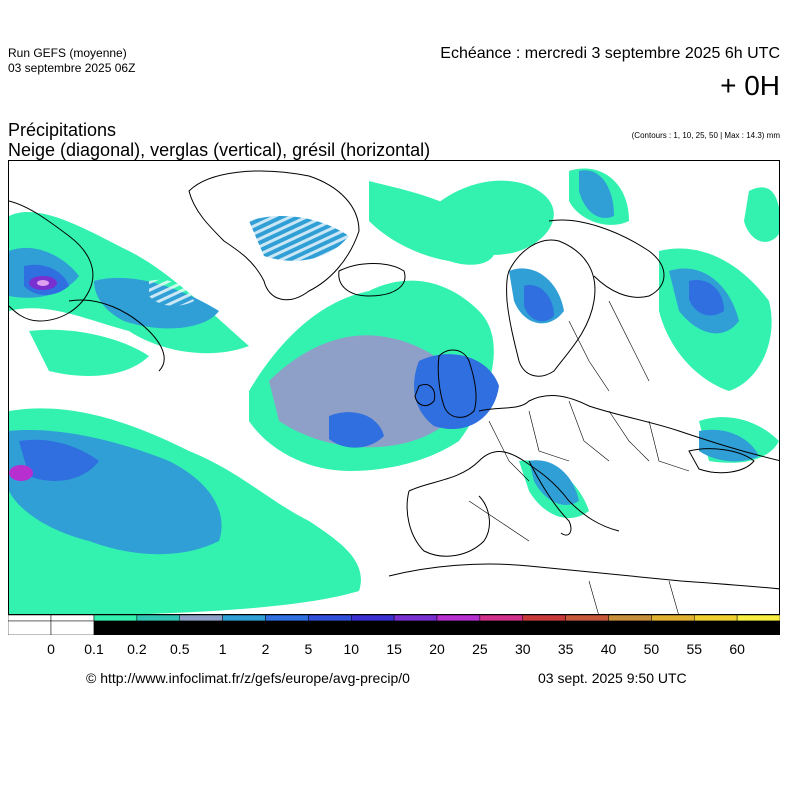 The height and width of the screenshot is (789, 788). Describe the element at coordinates (72, 68) in the screenshot. I see `run-date: 03 septembre 2025 06Z` at that location.